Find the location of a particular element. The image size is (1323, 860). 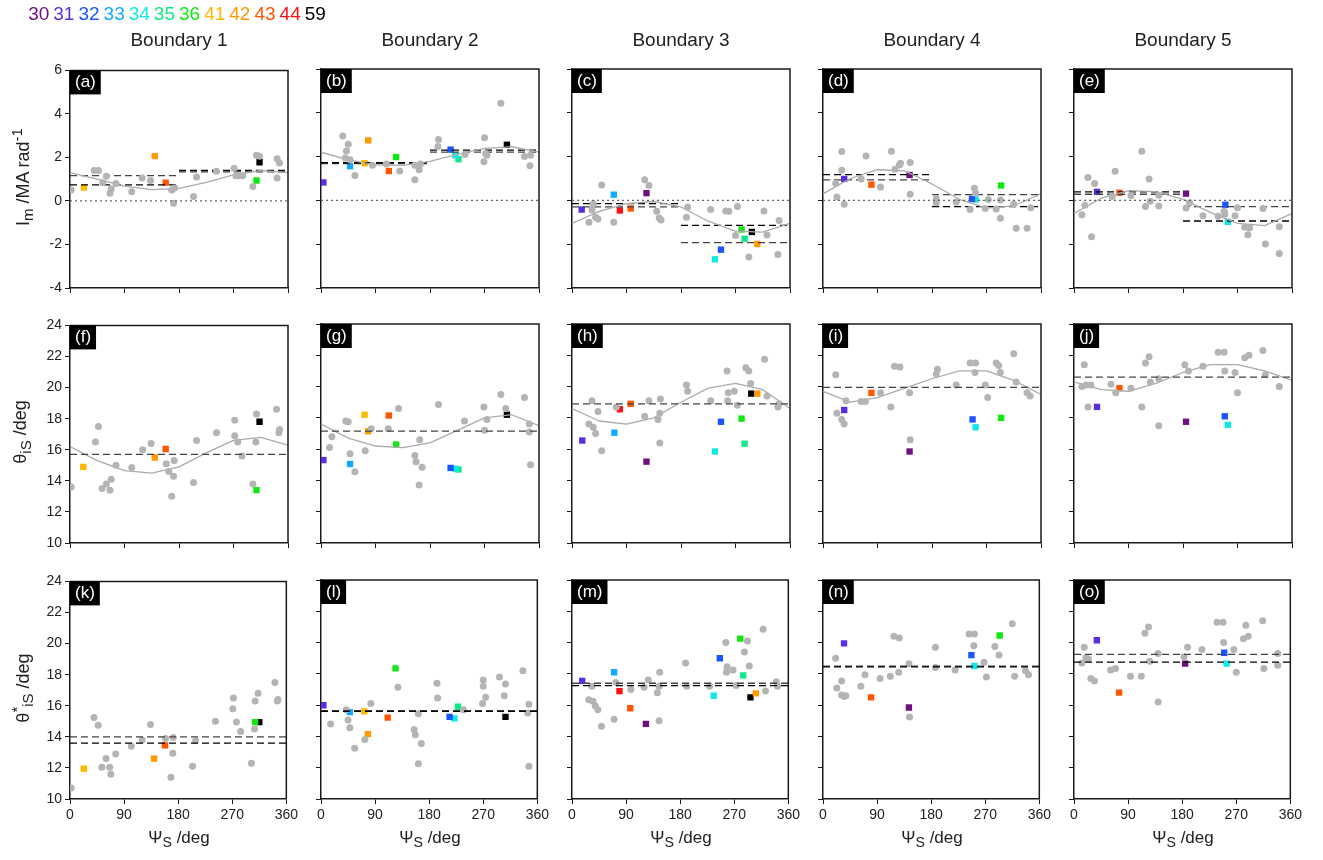

legend-label: 34 is located at coordinates (139, 13).